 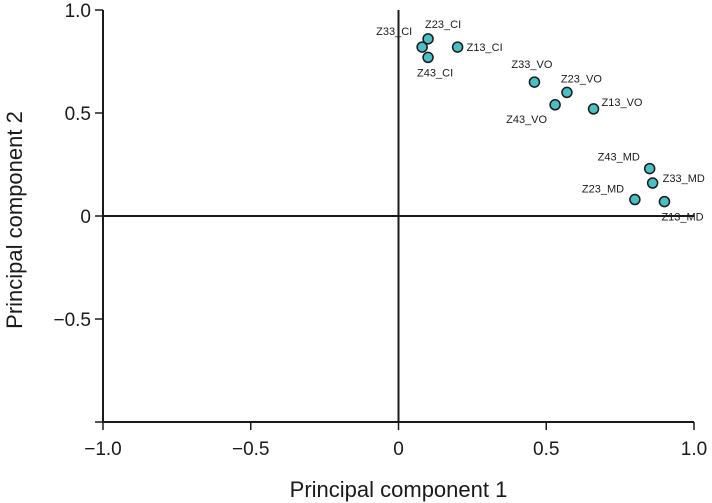 I want to click on y-axis-title: Principal component 2, so click(x=14, y=220).